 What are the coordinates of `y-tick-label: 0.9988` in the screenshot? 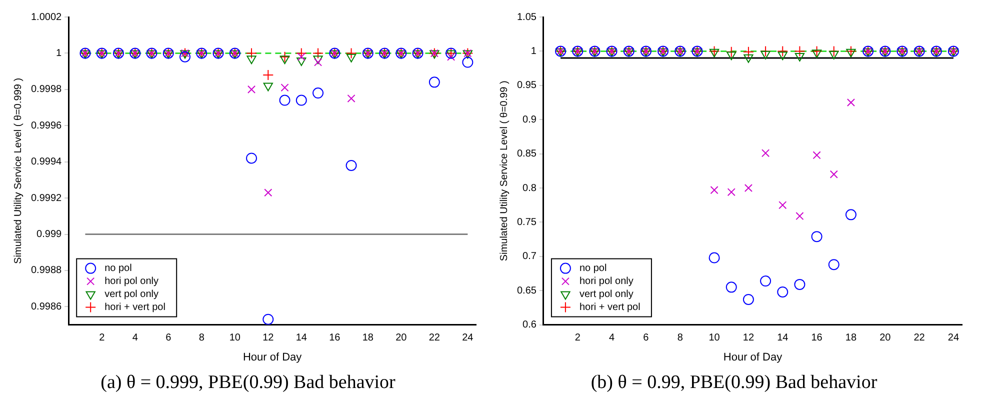 It's located at (46, 270).